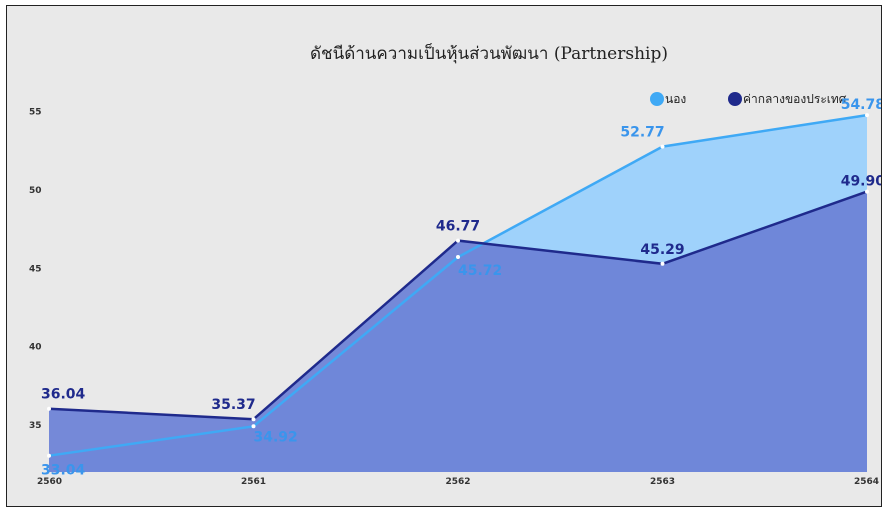 Image resolution: width=888 pixels, height=513 pixels. Describe the element at coordinates (49, 482) in the screenshot. I see `x-tick-2560: 2560` at that location.